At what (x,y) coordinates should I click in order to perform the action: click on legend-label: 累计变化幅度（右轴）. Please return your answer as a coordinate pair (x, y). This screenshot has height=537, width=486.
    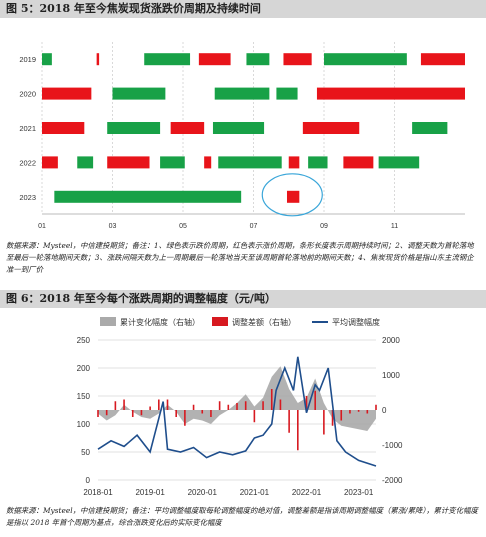
    Looking at the image, I should click on (160, 322).